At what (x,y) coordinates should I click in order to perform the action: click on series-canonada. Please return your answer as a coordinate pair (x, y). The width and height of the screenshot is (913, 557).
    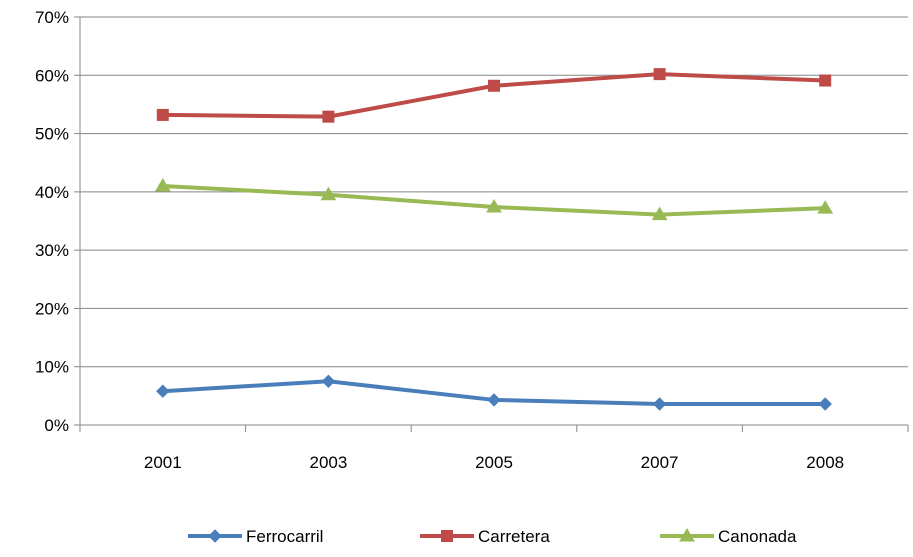
    Looking at the image, I should click on (494, 199).